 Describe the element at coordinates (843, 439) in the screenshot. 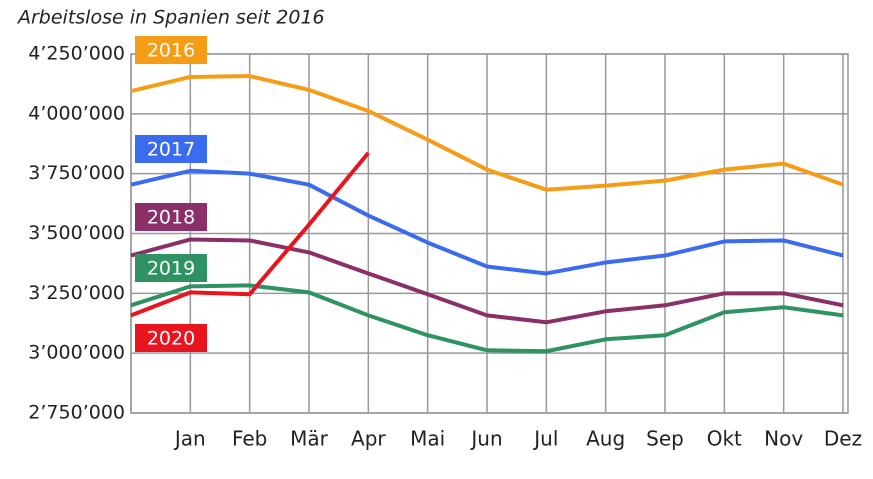

I see `x-tick-label: Dez` at that location.